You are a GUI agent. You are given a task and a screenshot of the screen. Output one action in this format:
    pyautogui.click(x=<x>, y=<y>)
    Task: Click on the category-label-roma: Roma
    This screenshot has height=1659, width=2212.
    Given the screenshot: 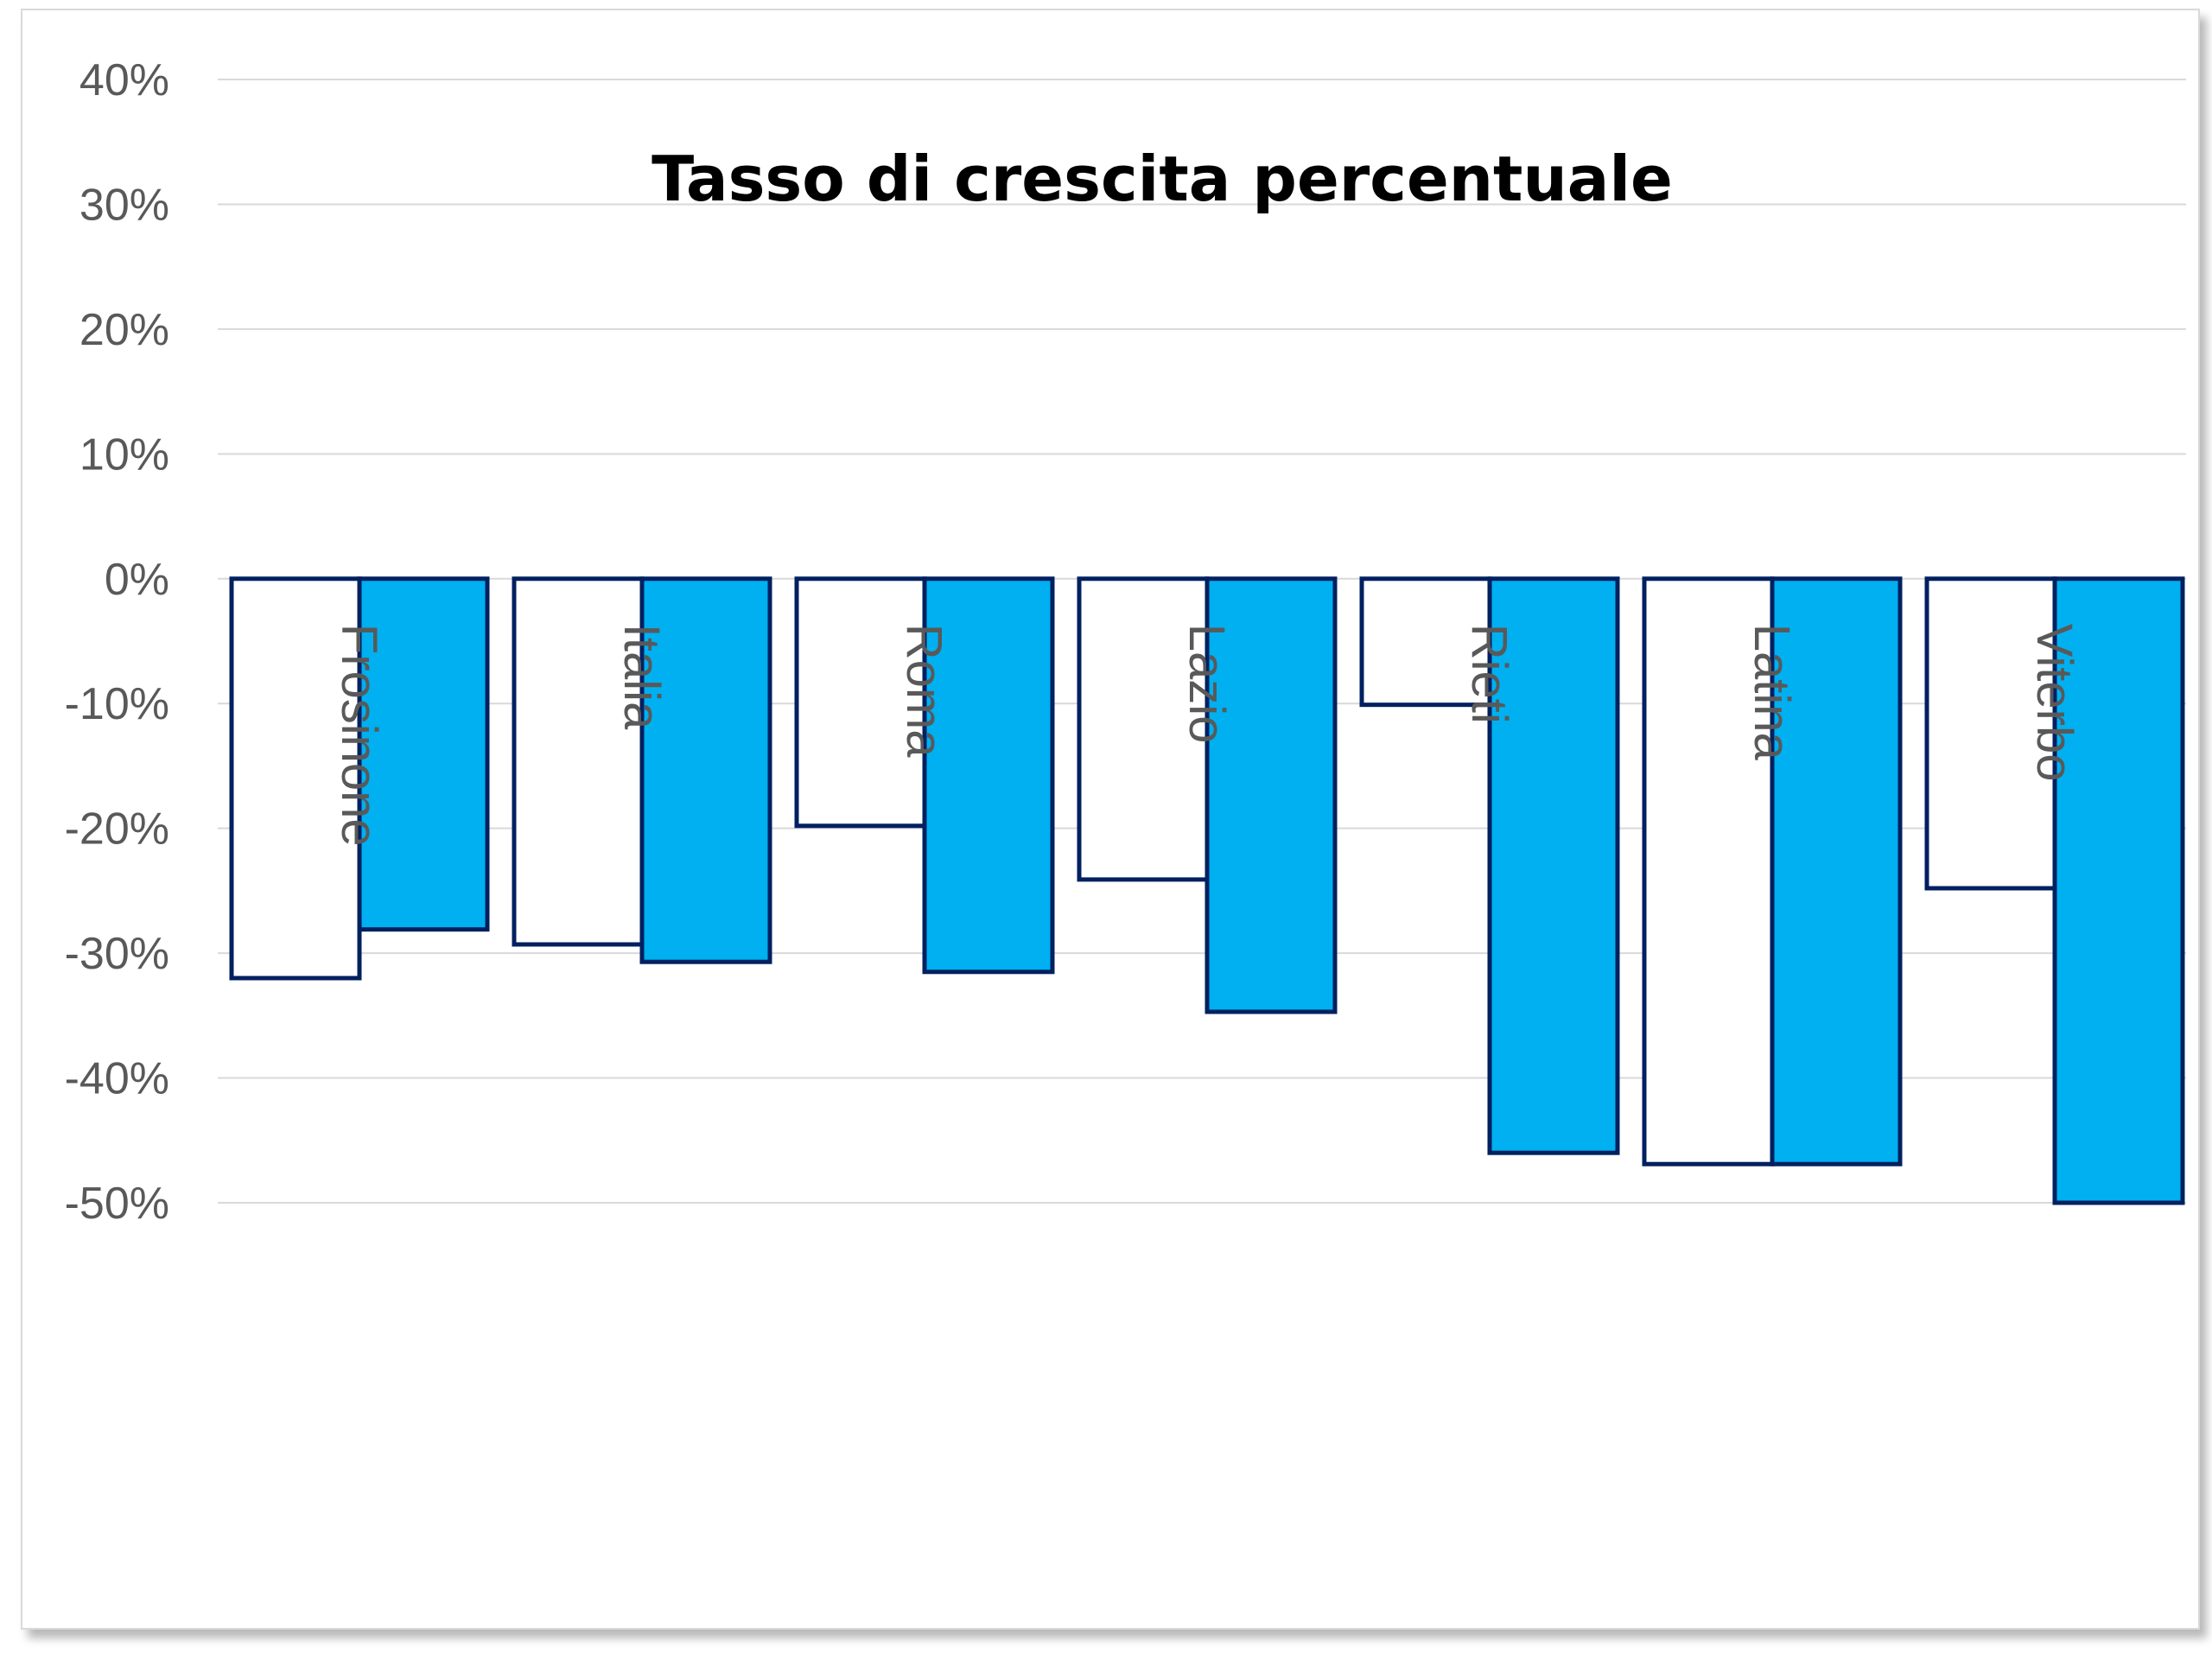 What is the action you would take?
    pyautogui.click(x=924, y=691)
    